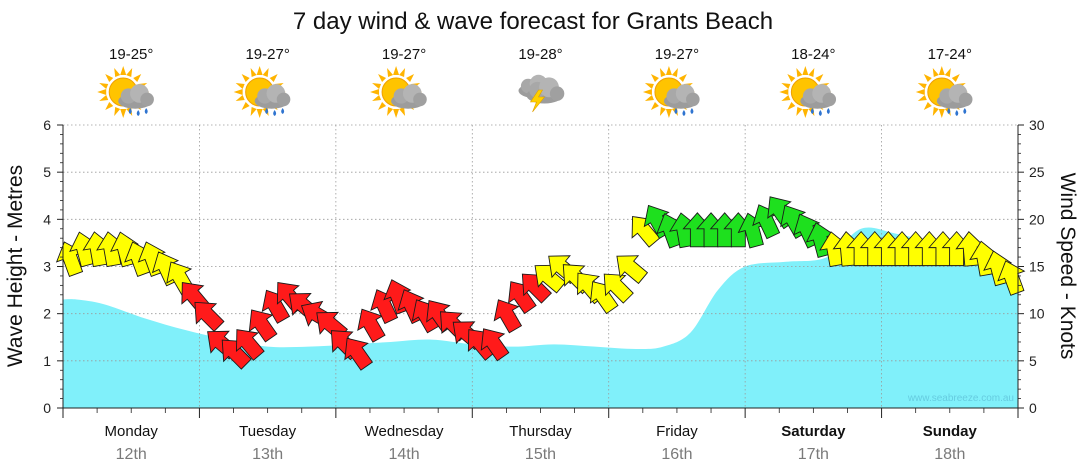 The height and width of the screenshot is (475, 1080). What do you see at coordinates (47, 219) in the screenshot?
I see `left-tick-label: 4` at bounding box center [47, 219].